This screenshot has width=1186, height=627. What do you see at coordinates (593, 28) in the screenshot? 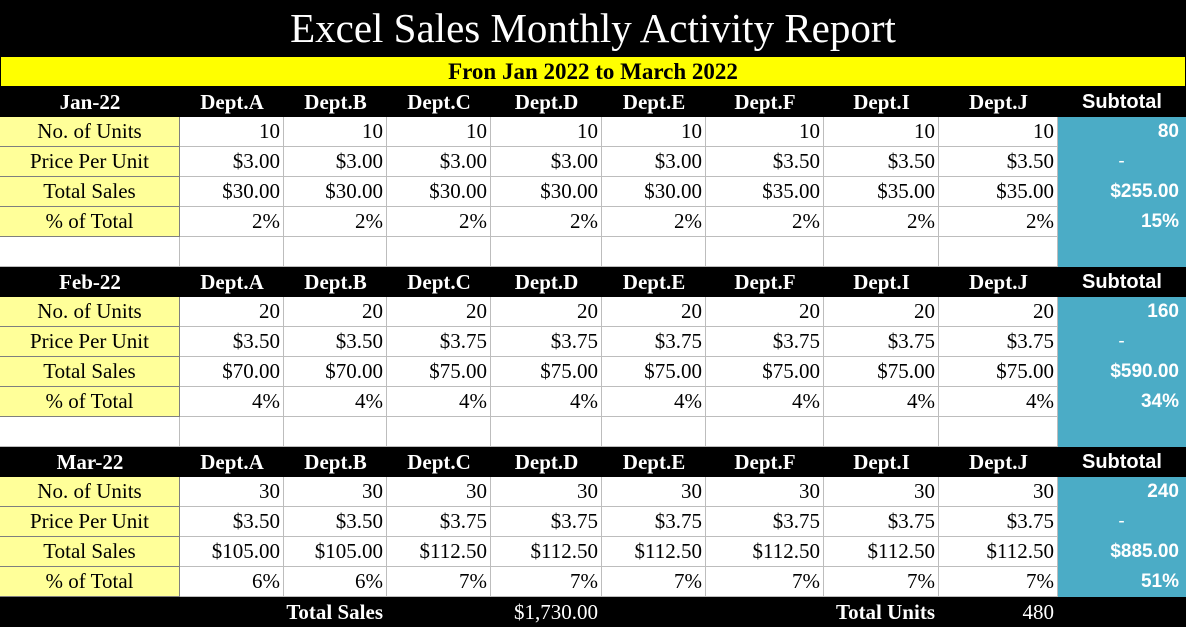
I see `report-title: Excel Sales Monthly Activity Report` at bounding box center [593, 28].